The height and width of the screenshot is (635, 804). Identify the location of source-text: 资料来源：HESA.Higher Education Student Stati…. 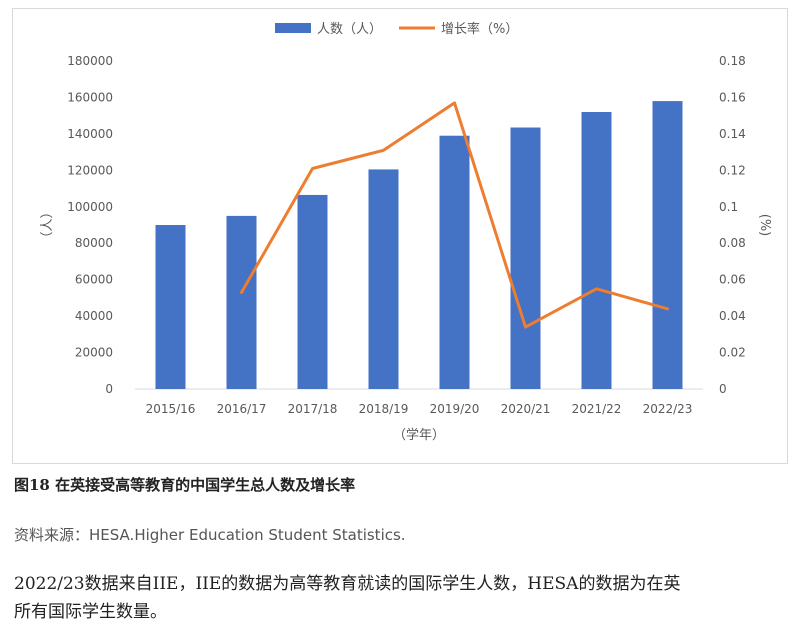
(210, 535).